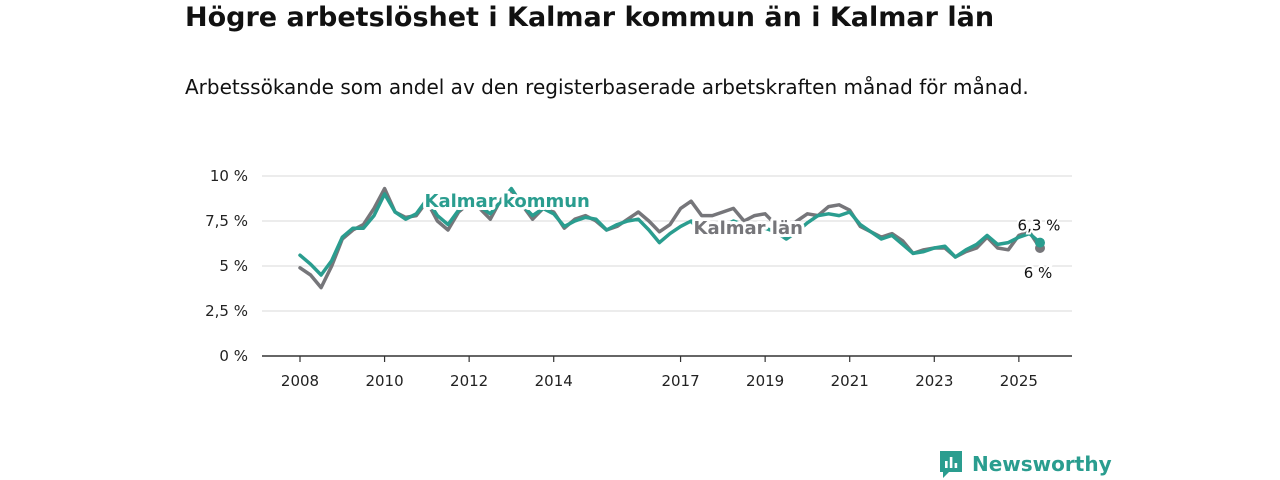  I want to click on series-label: Kalmar kommun, so click(507, 201).